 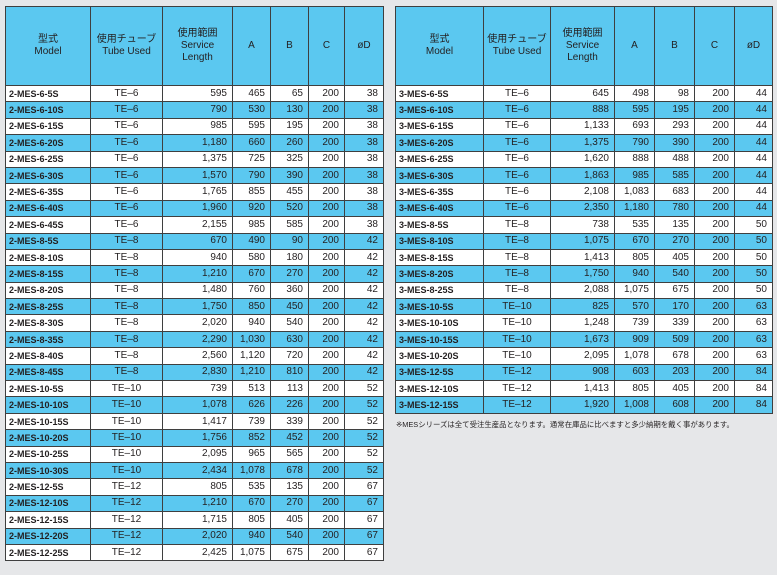 I want to click on cell-service-length: 2,108, so click(x=582, y=192).